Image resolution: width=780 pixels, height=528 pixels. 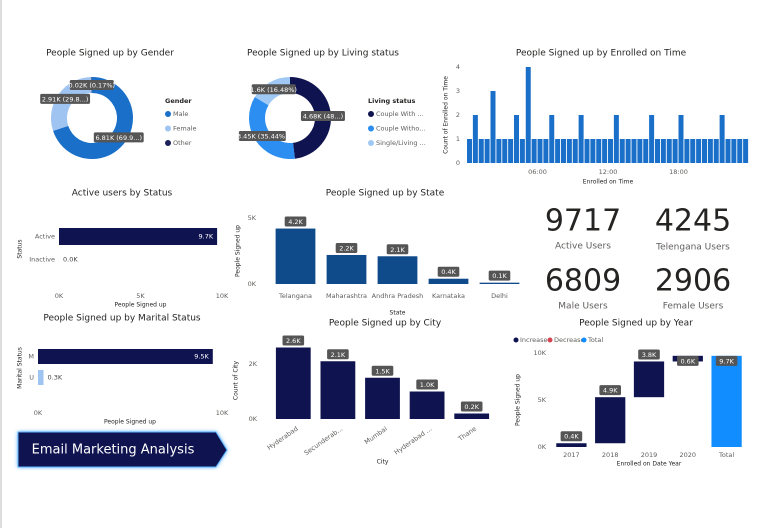 I want to click on chart-title: People Signed up by City, so click(x=385, y=324).